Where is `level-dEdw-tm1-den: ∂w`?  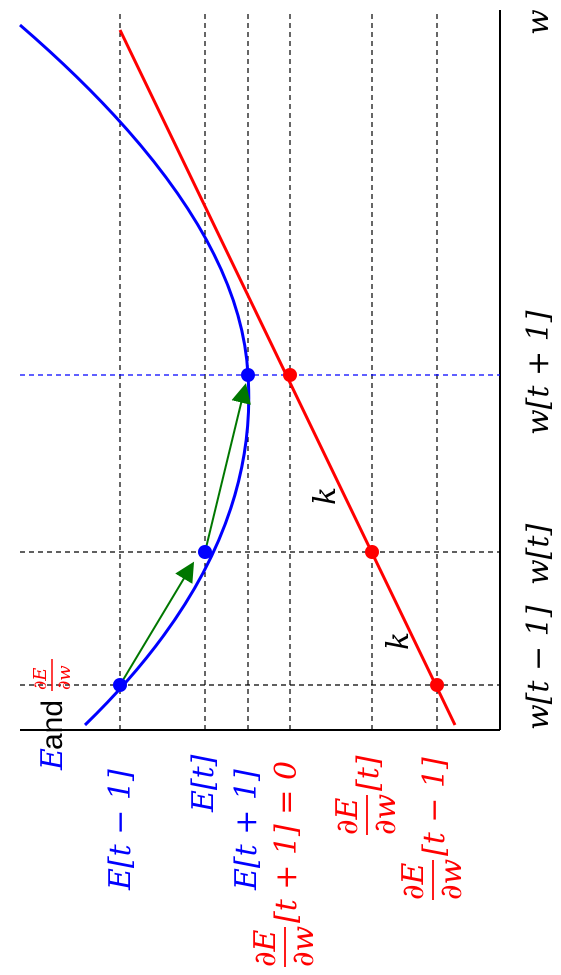 level-dEdw-tm1-den: ∂w is located at coordinates (451, 879).